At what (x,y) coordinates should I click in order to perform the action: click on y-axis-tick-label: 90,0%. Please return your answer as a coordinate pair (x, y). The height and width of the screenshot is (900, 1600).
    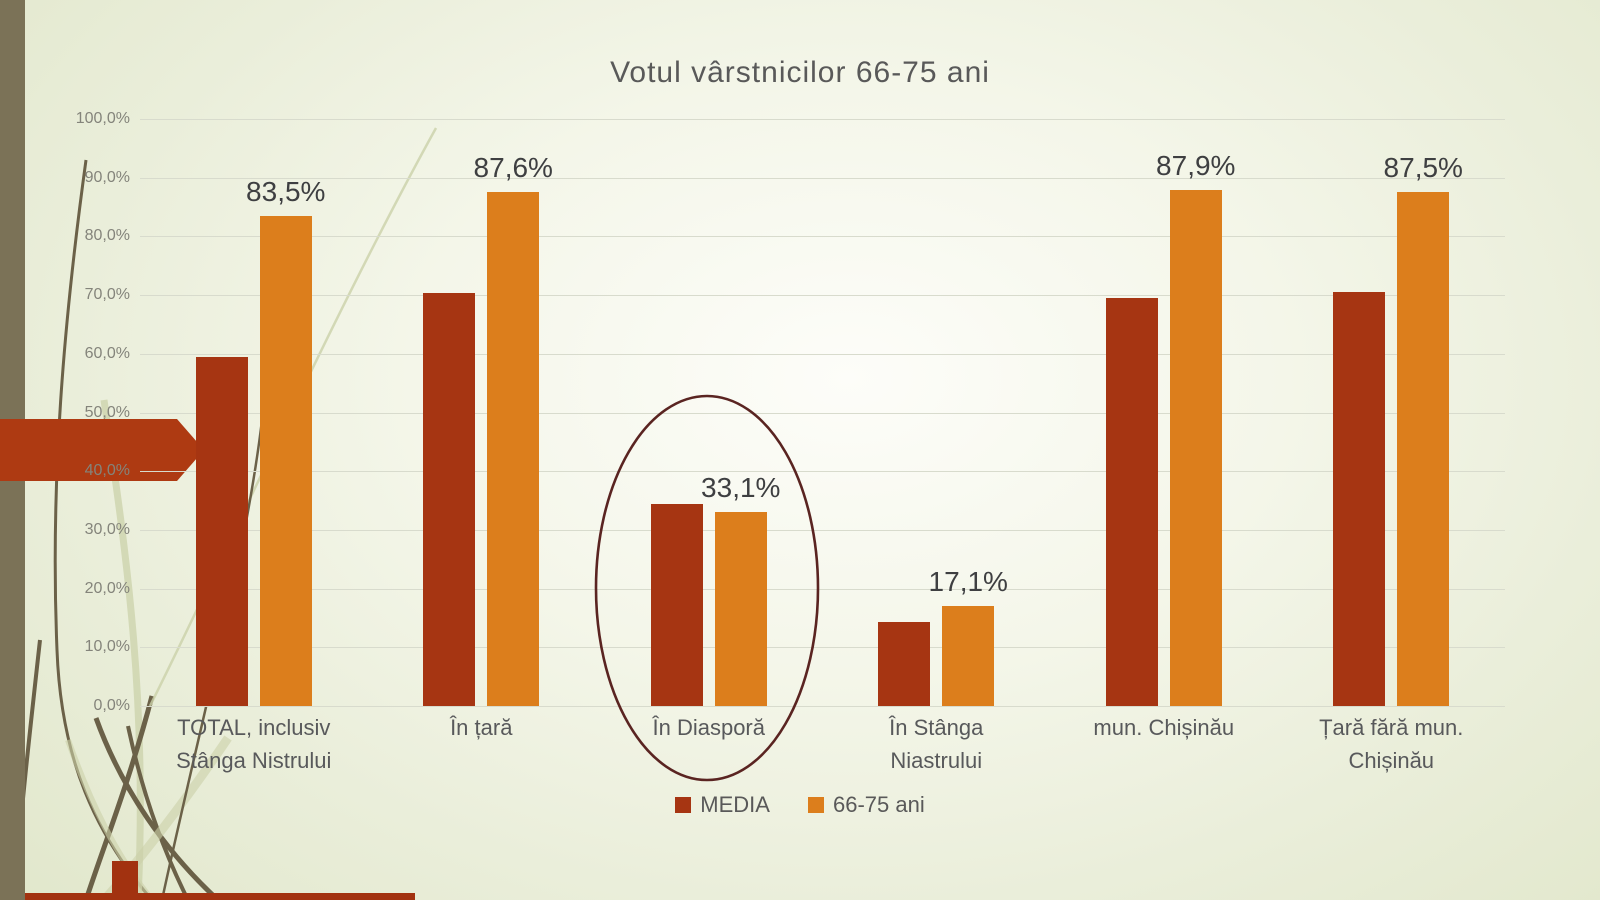
    Looking at the image, I should click on (107, 177).